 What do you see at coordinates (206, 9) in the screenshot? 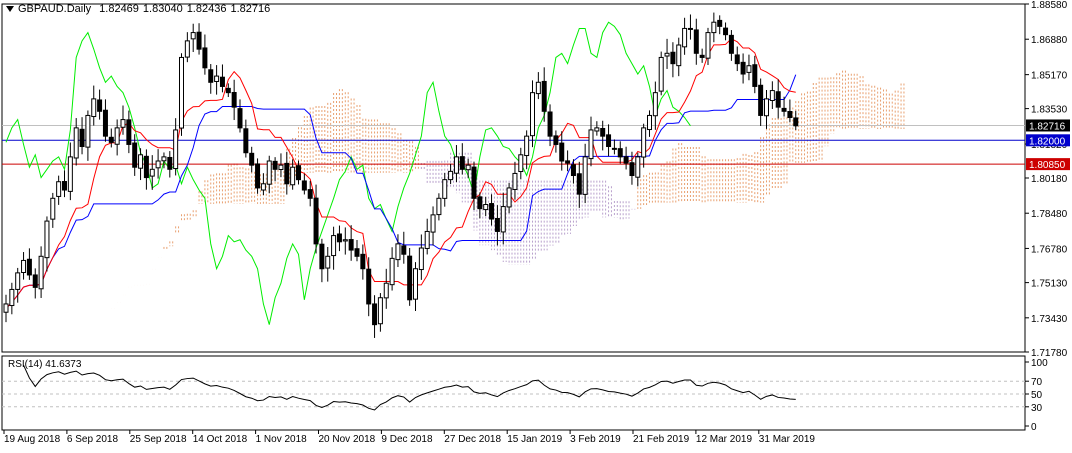
I see `low-value: 1.82436` at bounding box center [206, 9].